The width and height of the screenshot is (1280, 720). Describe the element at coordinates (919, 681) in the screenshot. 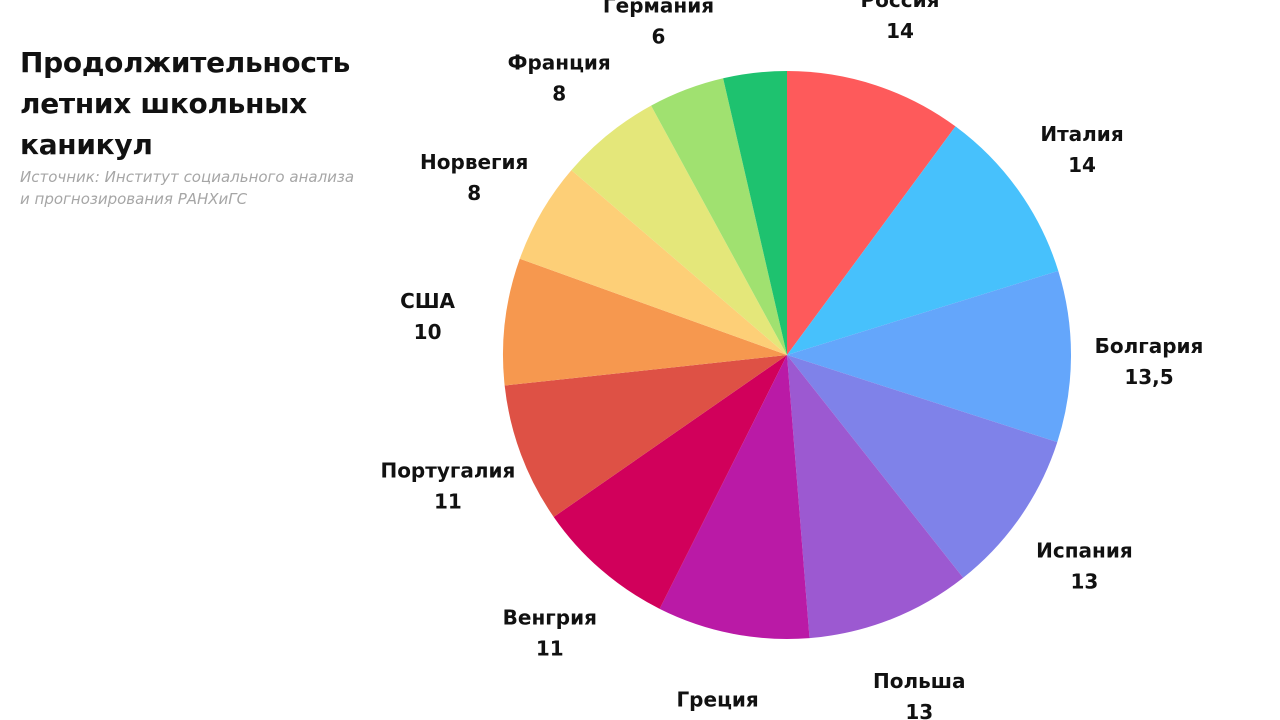

I see `slice-label: Польша` at that location.